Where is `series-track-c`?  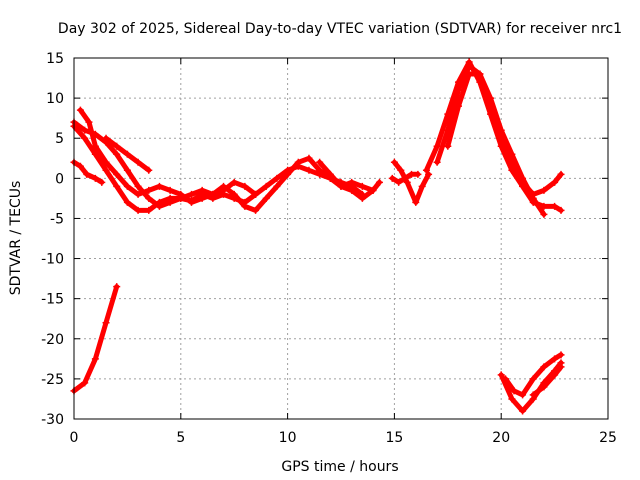
series-track-c is located at coordinates (168, 156).